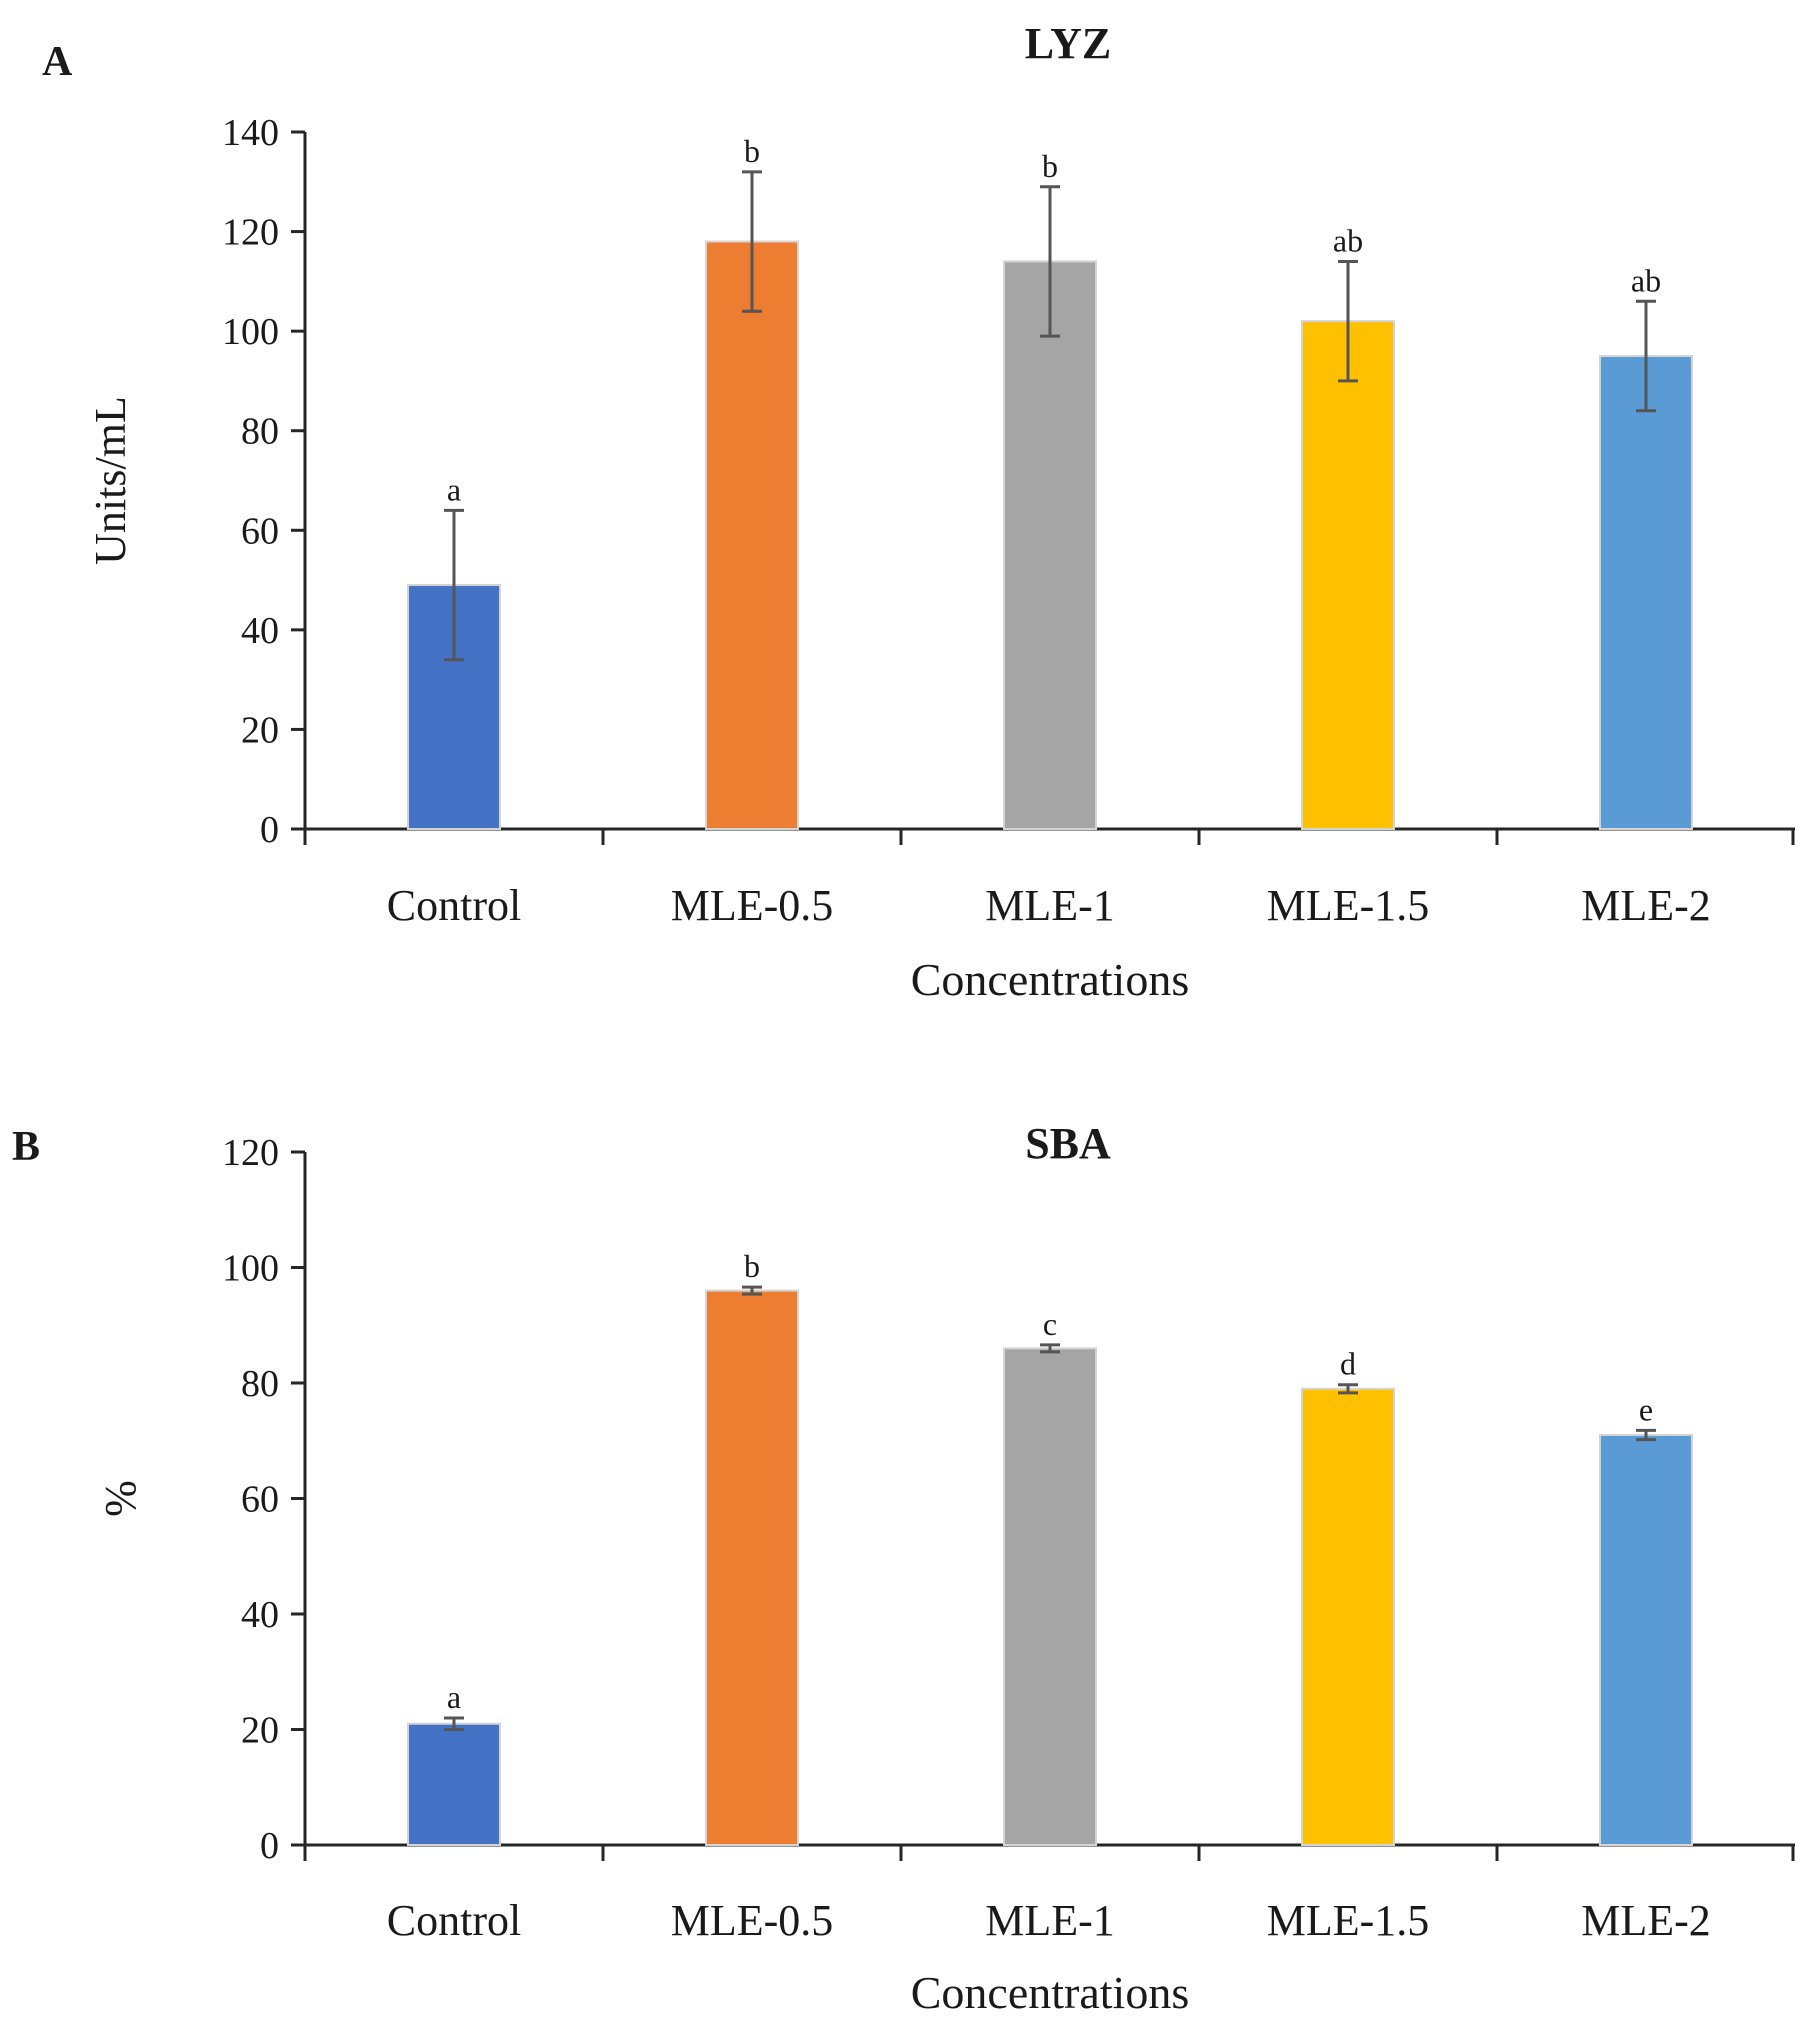 The height and width of the screenshot is (2018, 1799). What do you see at coordinates (1348, 1364) in the screenshot?
I see `significance-letter: d` at bounding box center [1348, 1364].